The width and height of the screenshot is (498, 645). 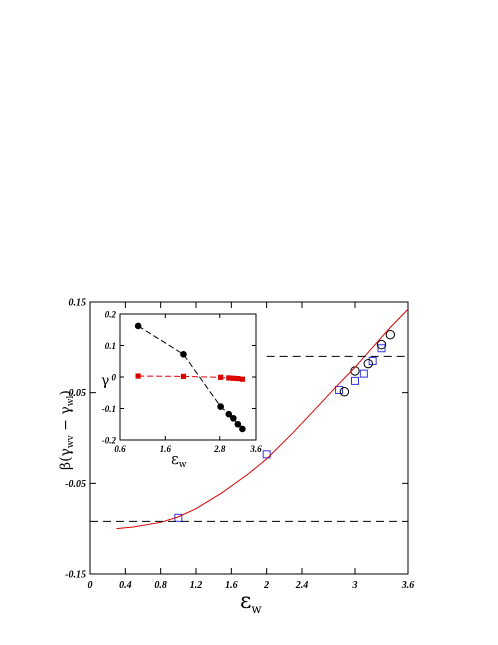 I want to click on y-tick-label: -0.15, so click(x=75, y=575).